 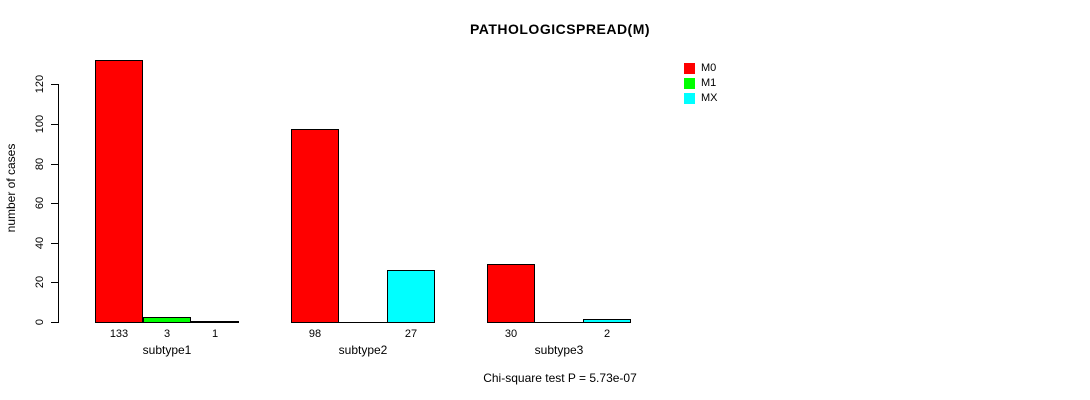 I want to click on y-tick-label: 40, so click(x=40, y=243).